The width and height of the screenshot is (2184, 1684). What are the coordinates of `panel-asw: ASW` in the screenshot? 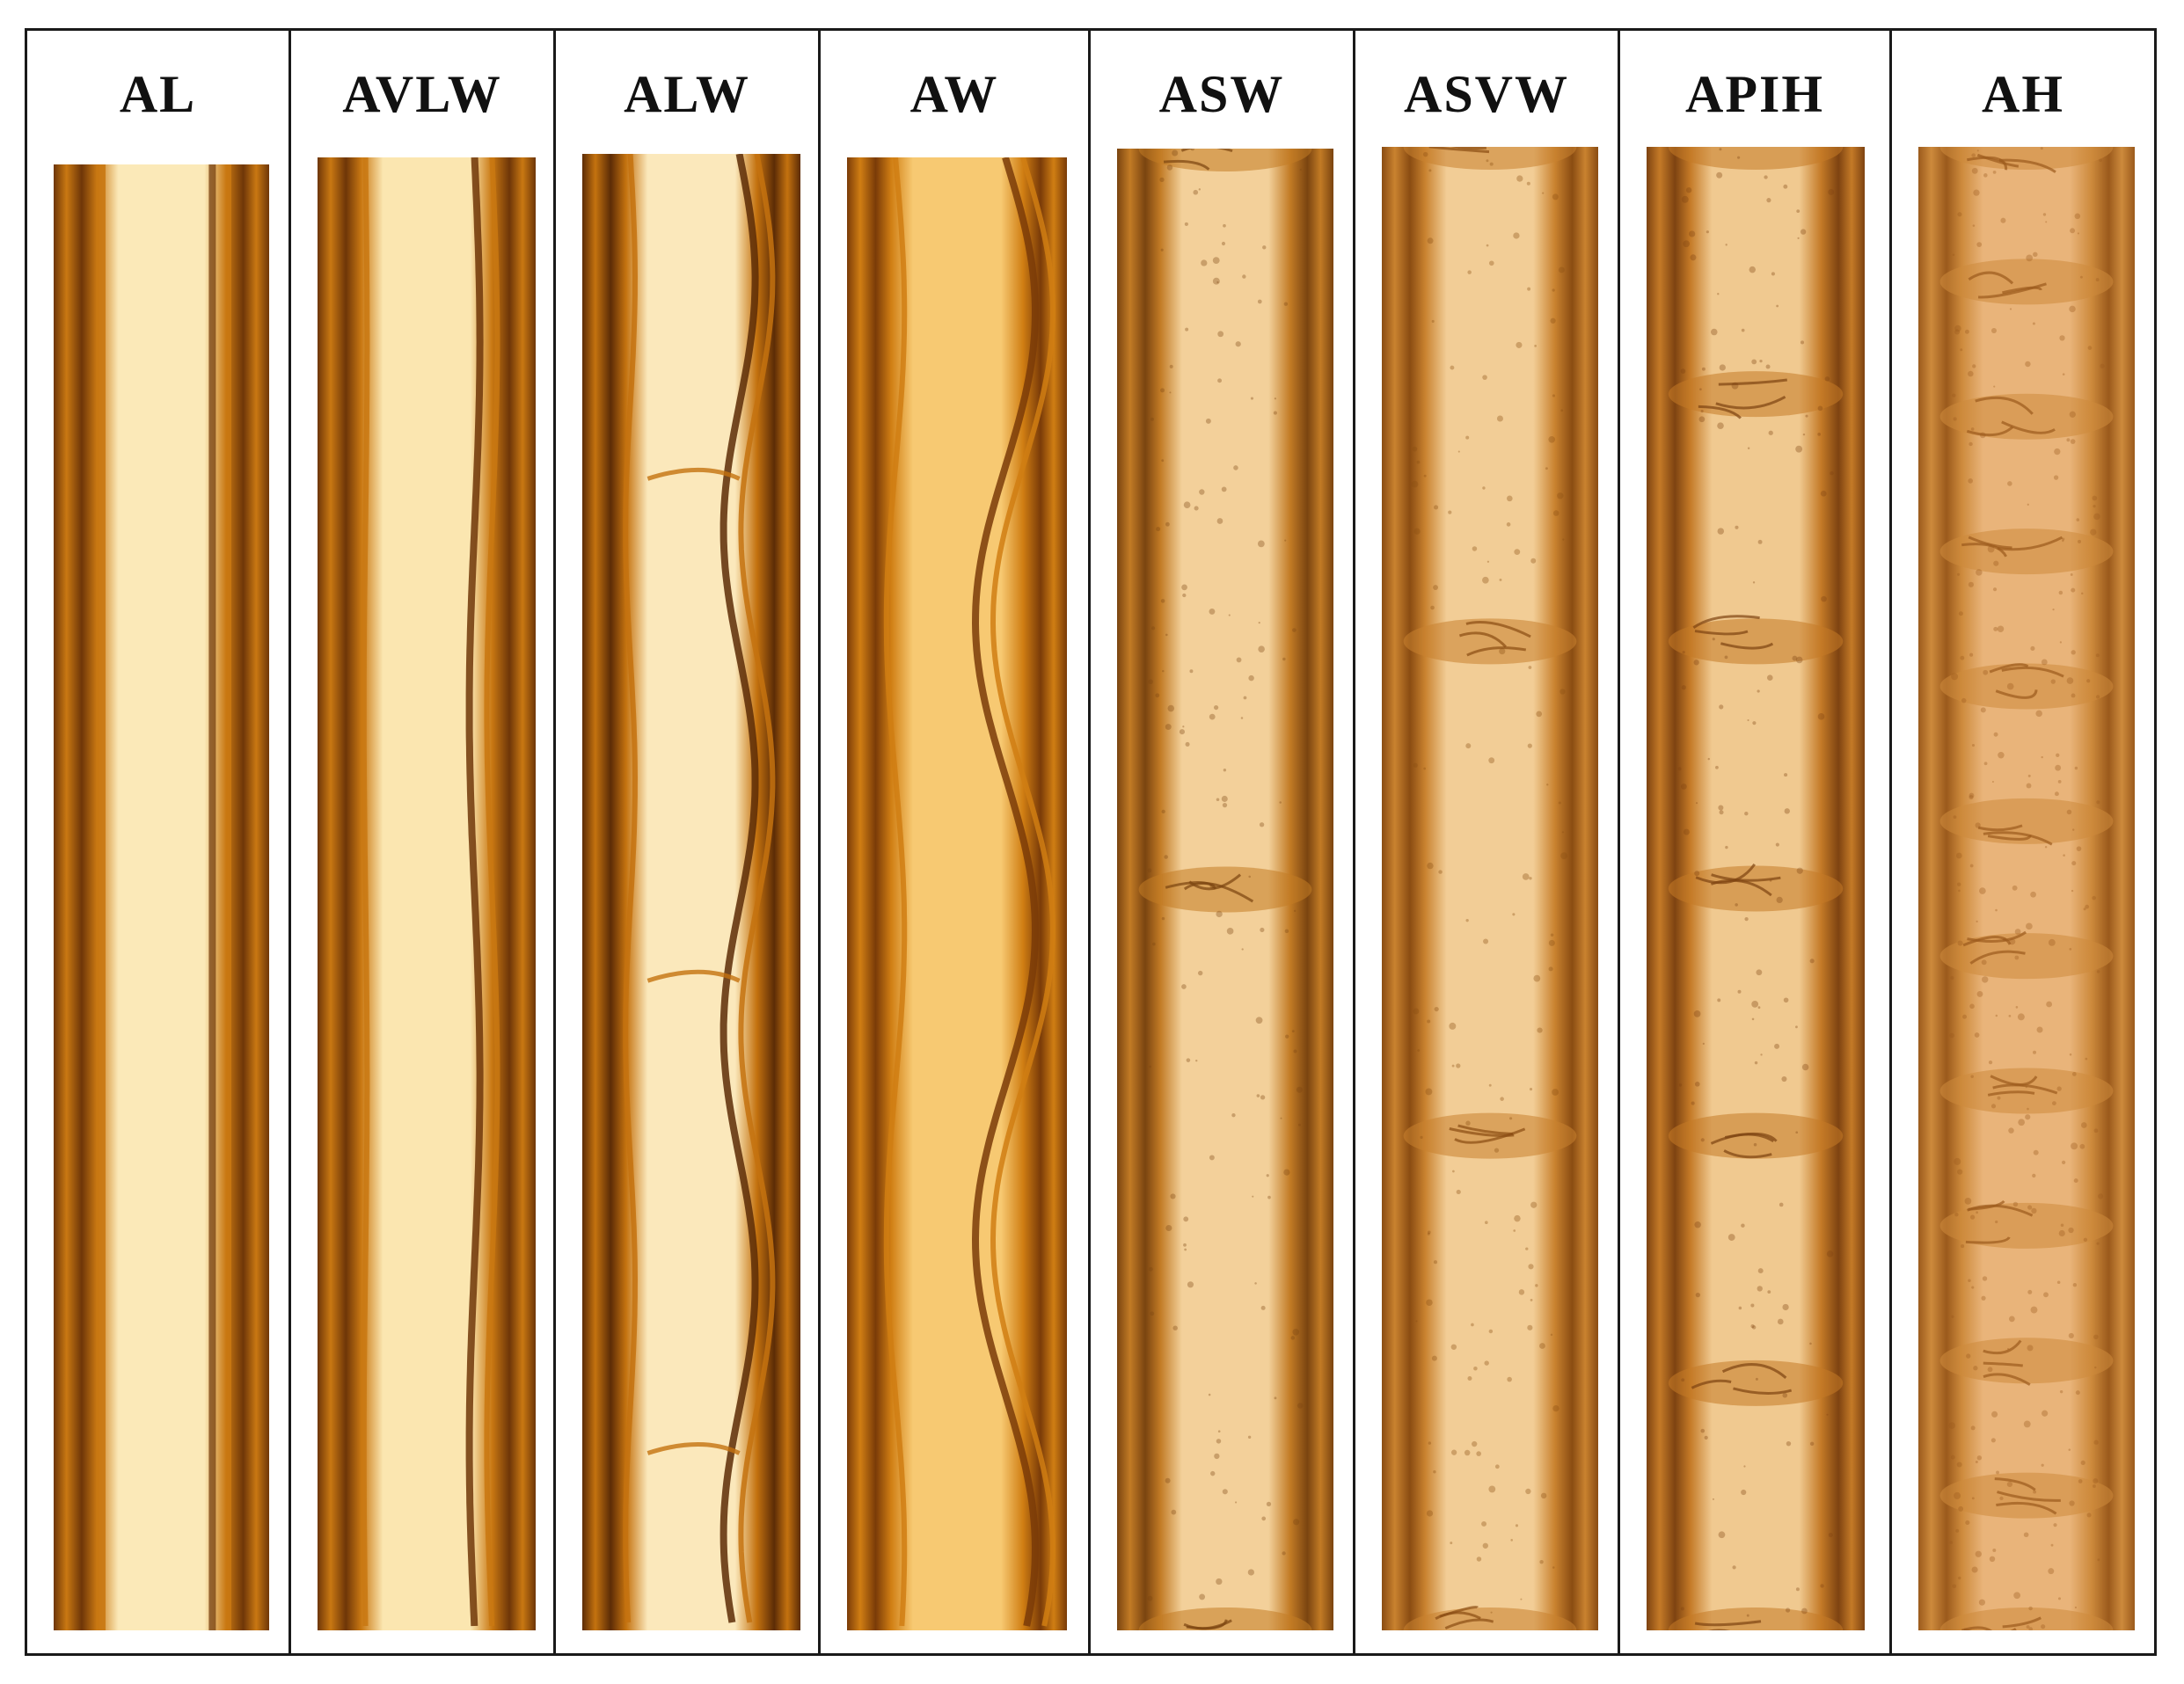 It's located at (1223, 842).